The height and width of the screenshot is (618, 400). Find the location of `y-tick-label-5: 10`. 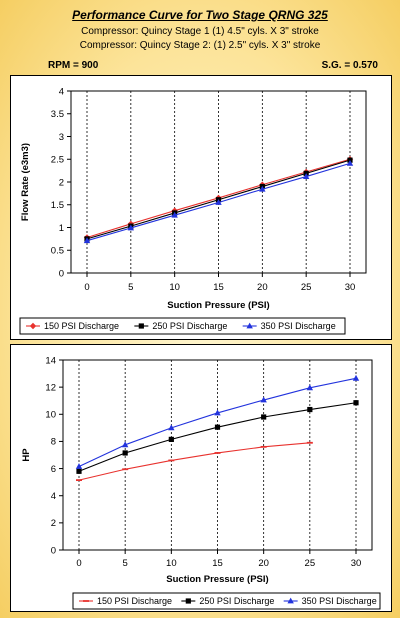

y-tick-label-5: 10 is located at coordinates (50, 415).